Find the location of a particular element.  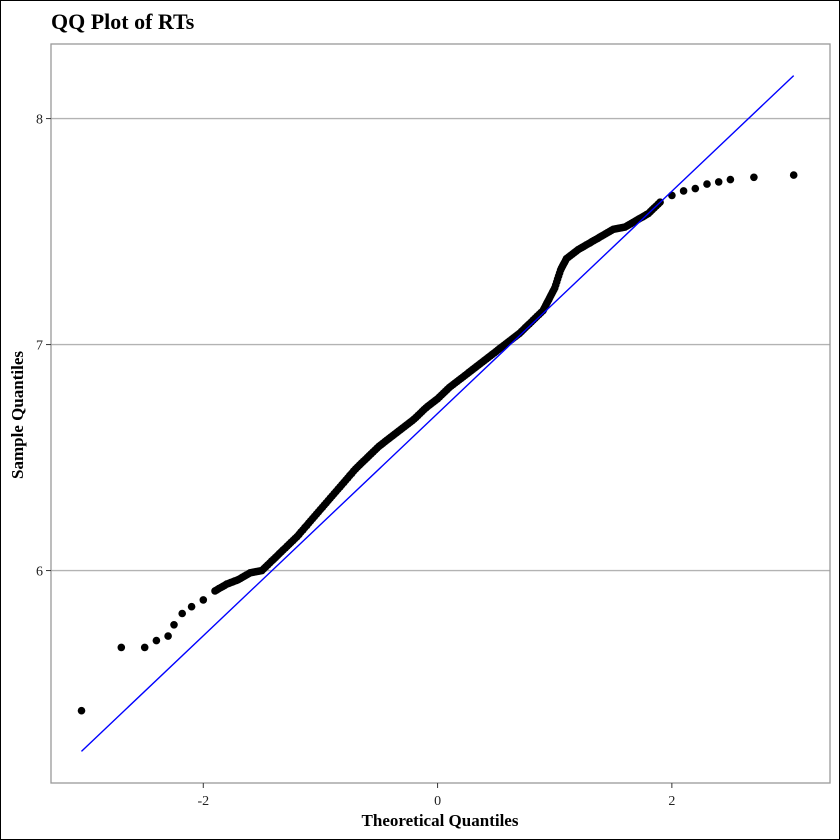

y-axis-label: Sample Quantiles is located at coordinates (17, 415).